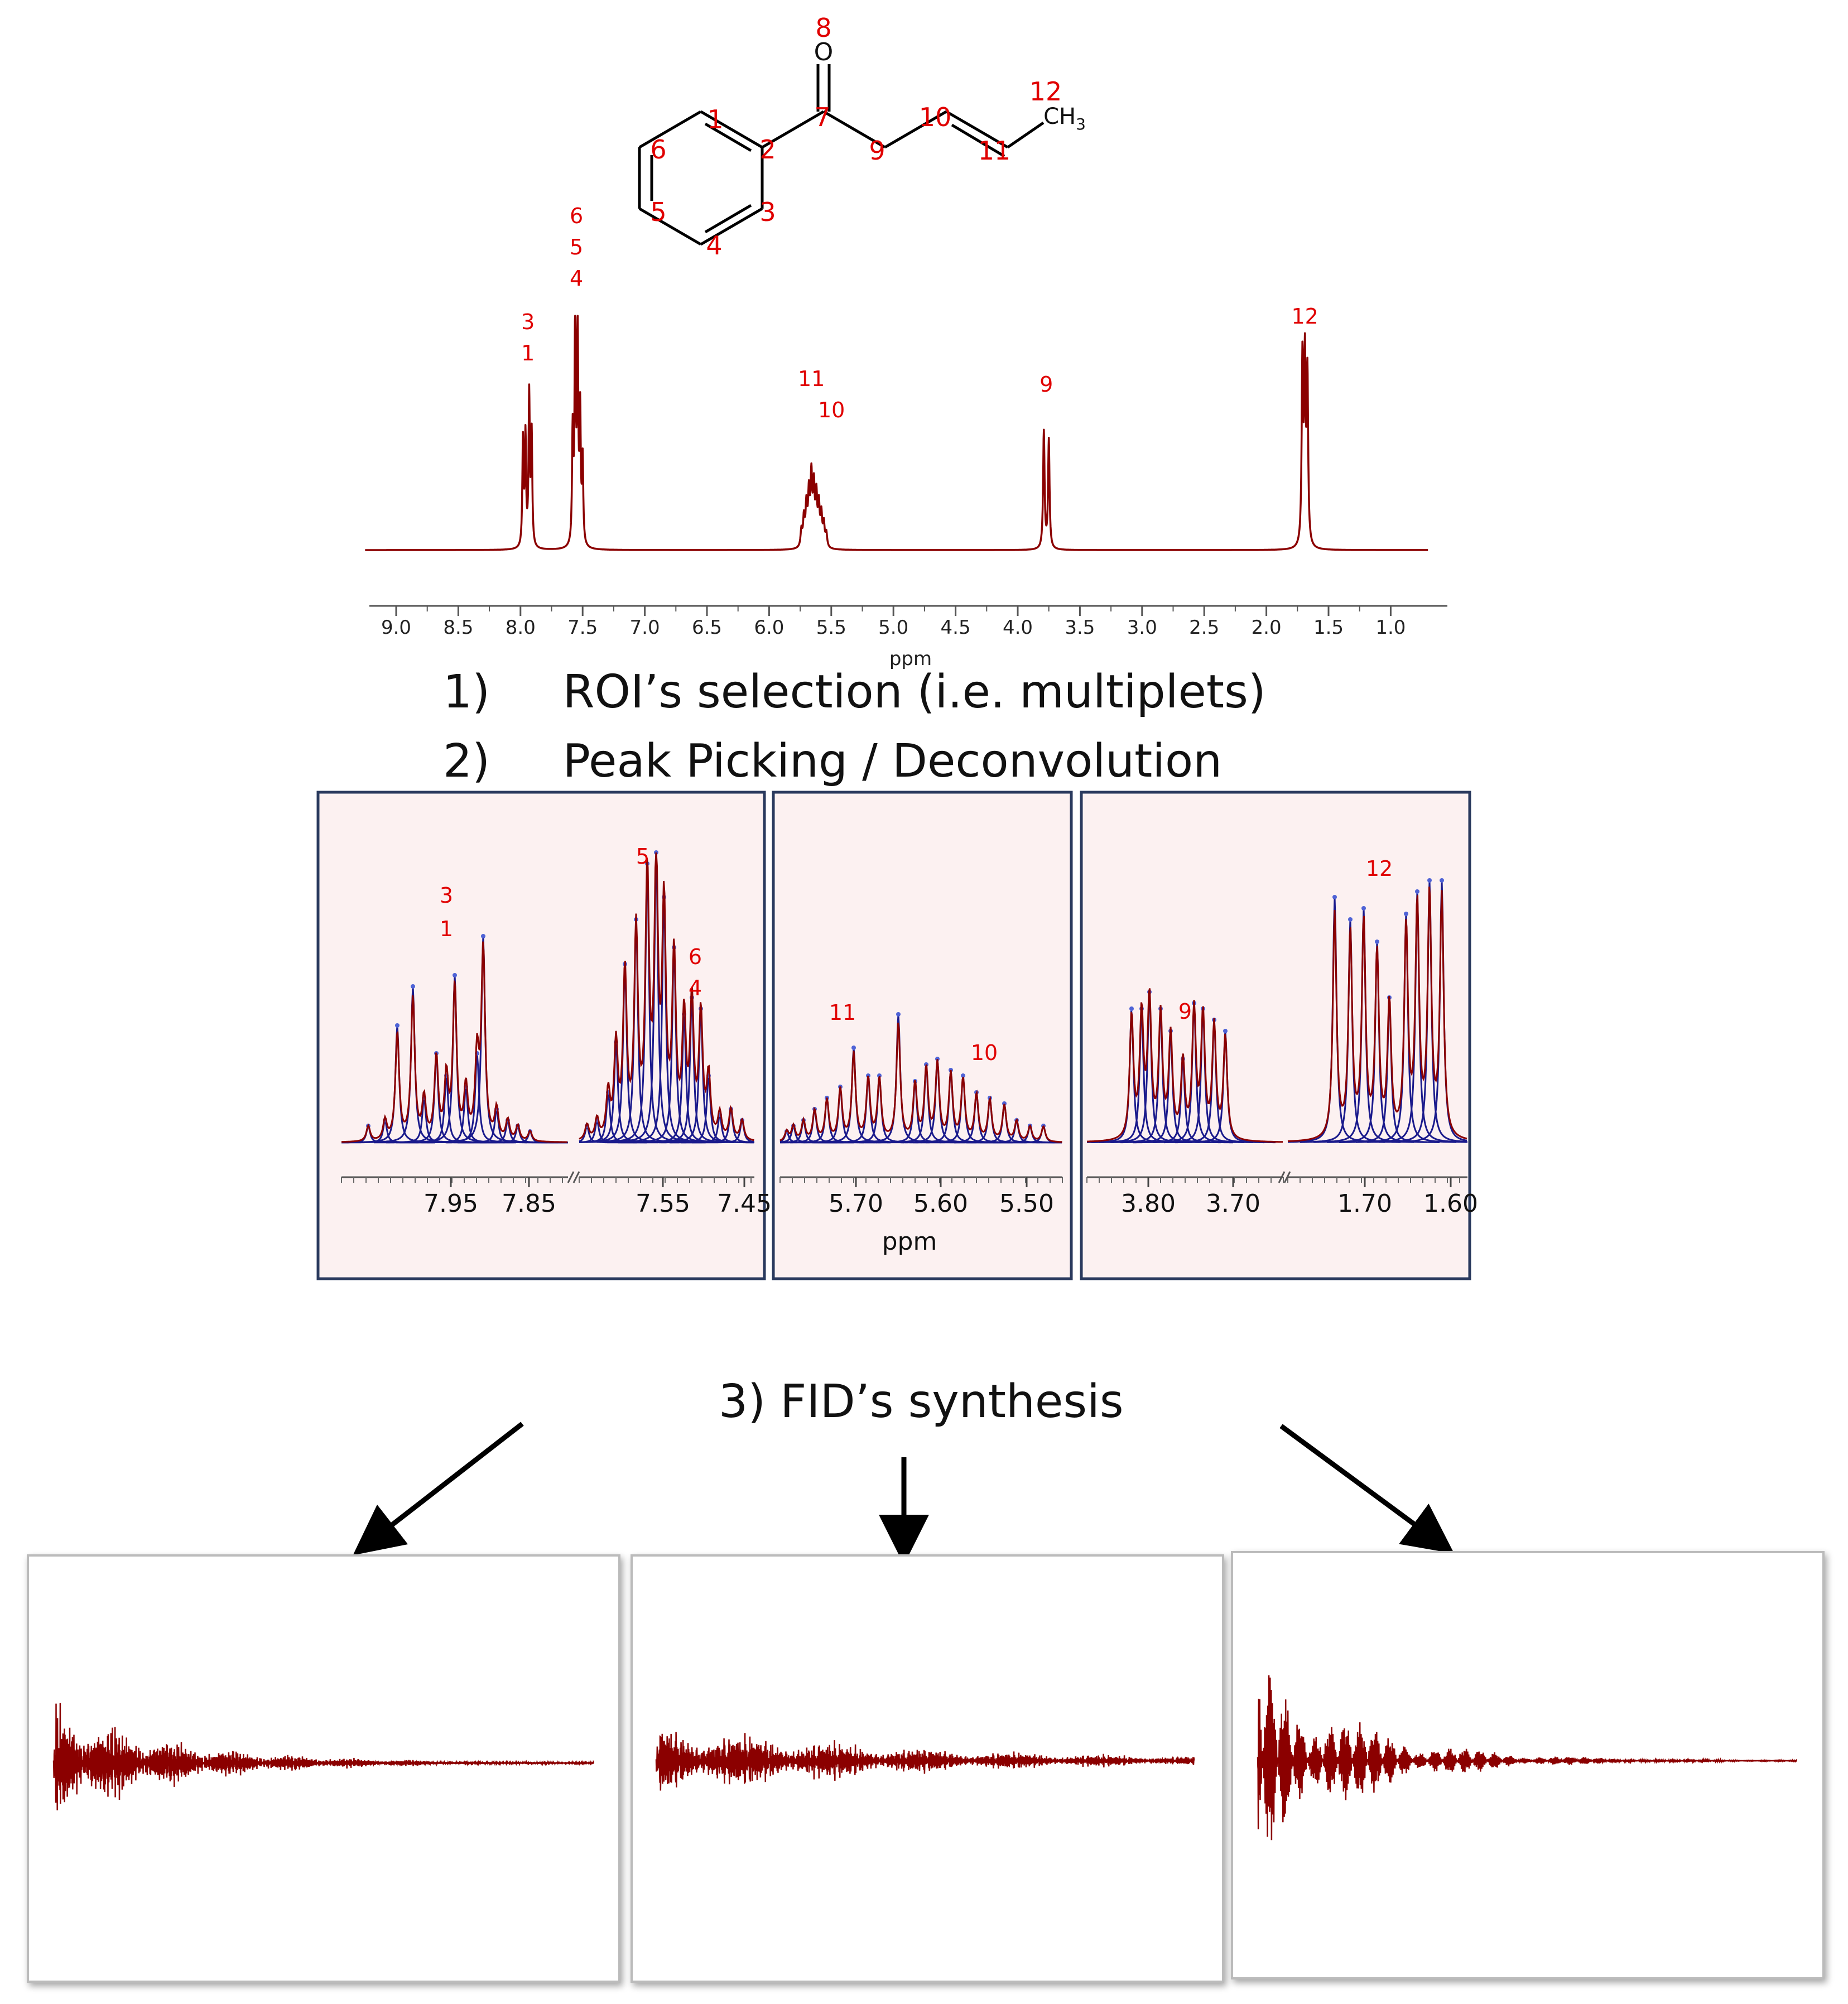 The image size is (1848, 2004). I want to click on zoom-peak-label: 12, so click(1379, 868).